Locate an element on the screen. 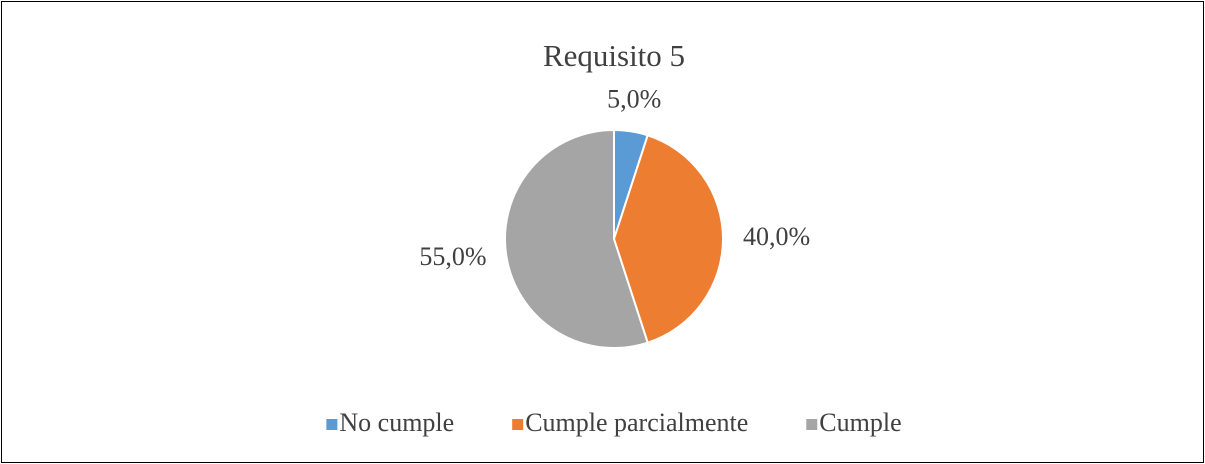 The height and width of the screenshot is (464, 1205). legend-label: Cumple is located at coordinates (860, 422).